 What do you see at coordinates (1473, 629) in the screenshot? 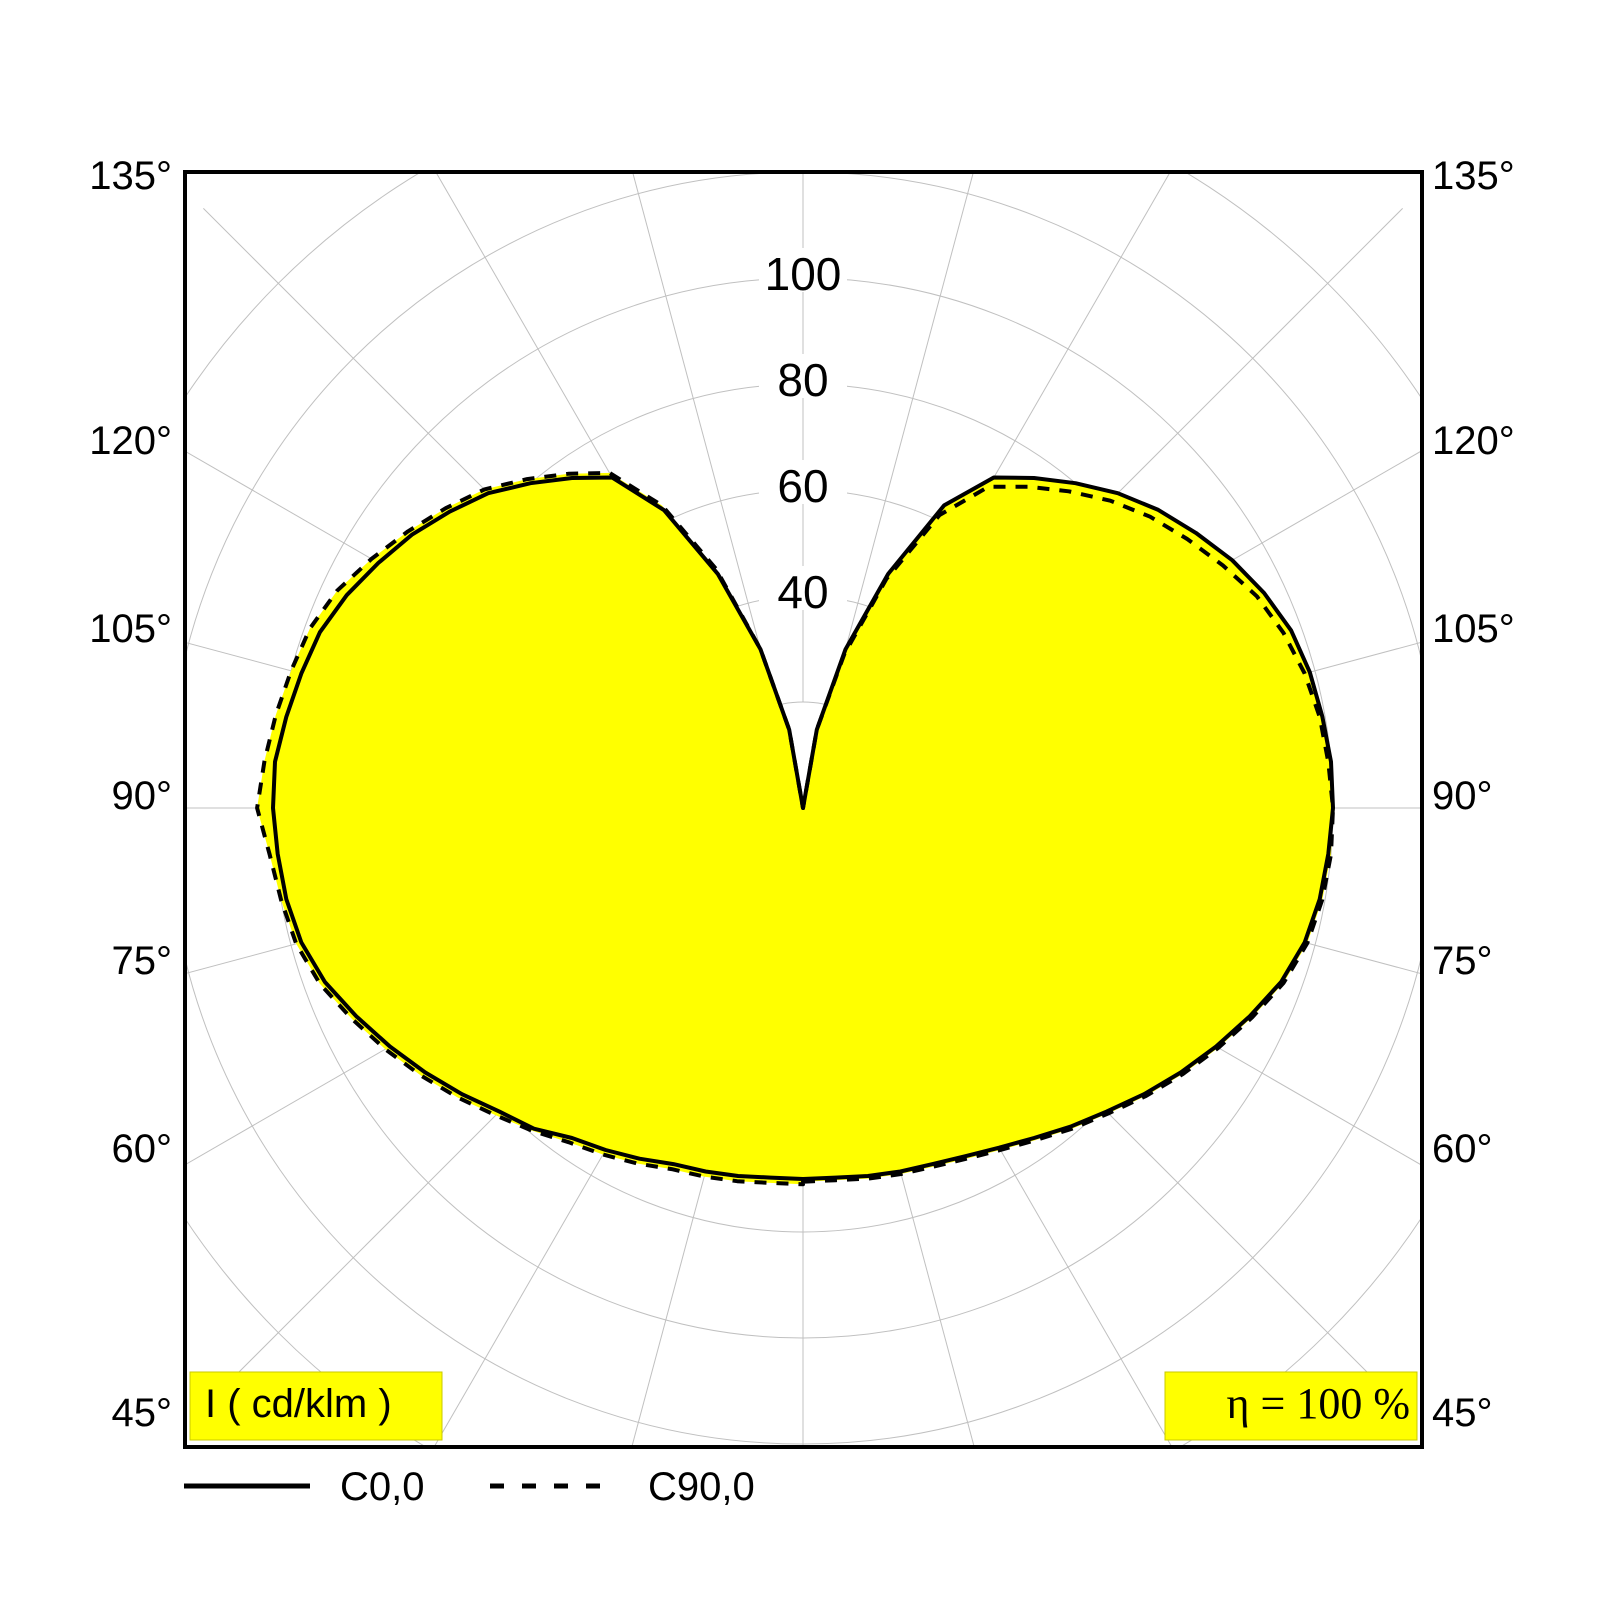
I see `angle-label-right: 105°` at bounding box center [1473, 629].